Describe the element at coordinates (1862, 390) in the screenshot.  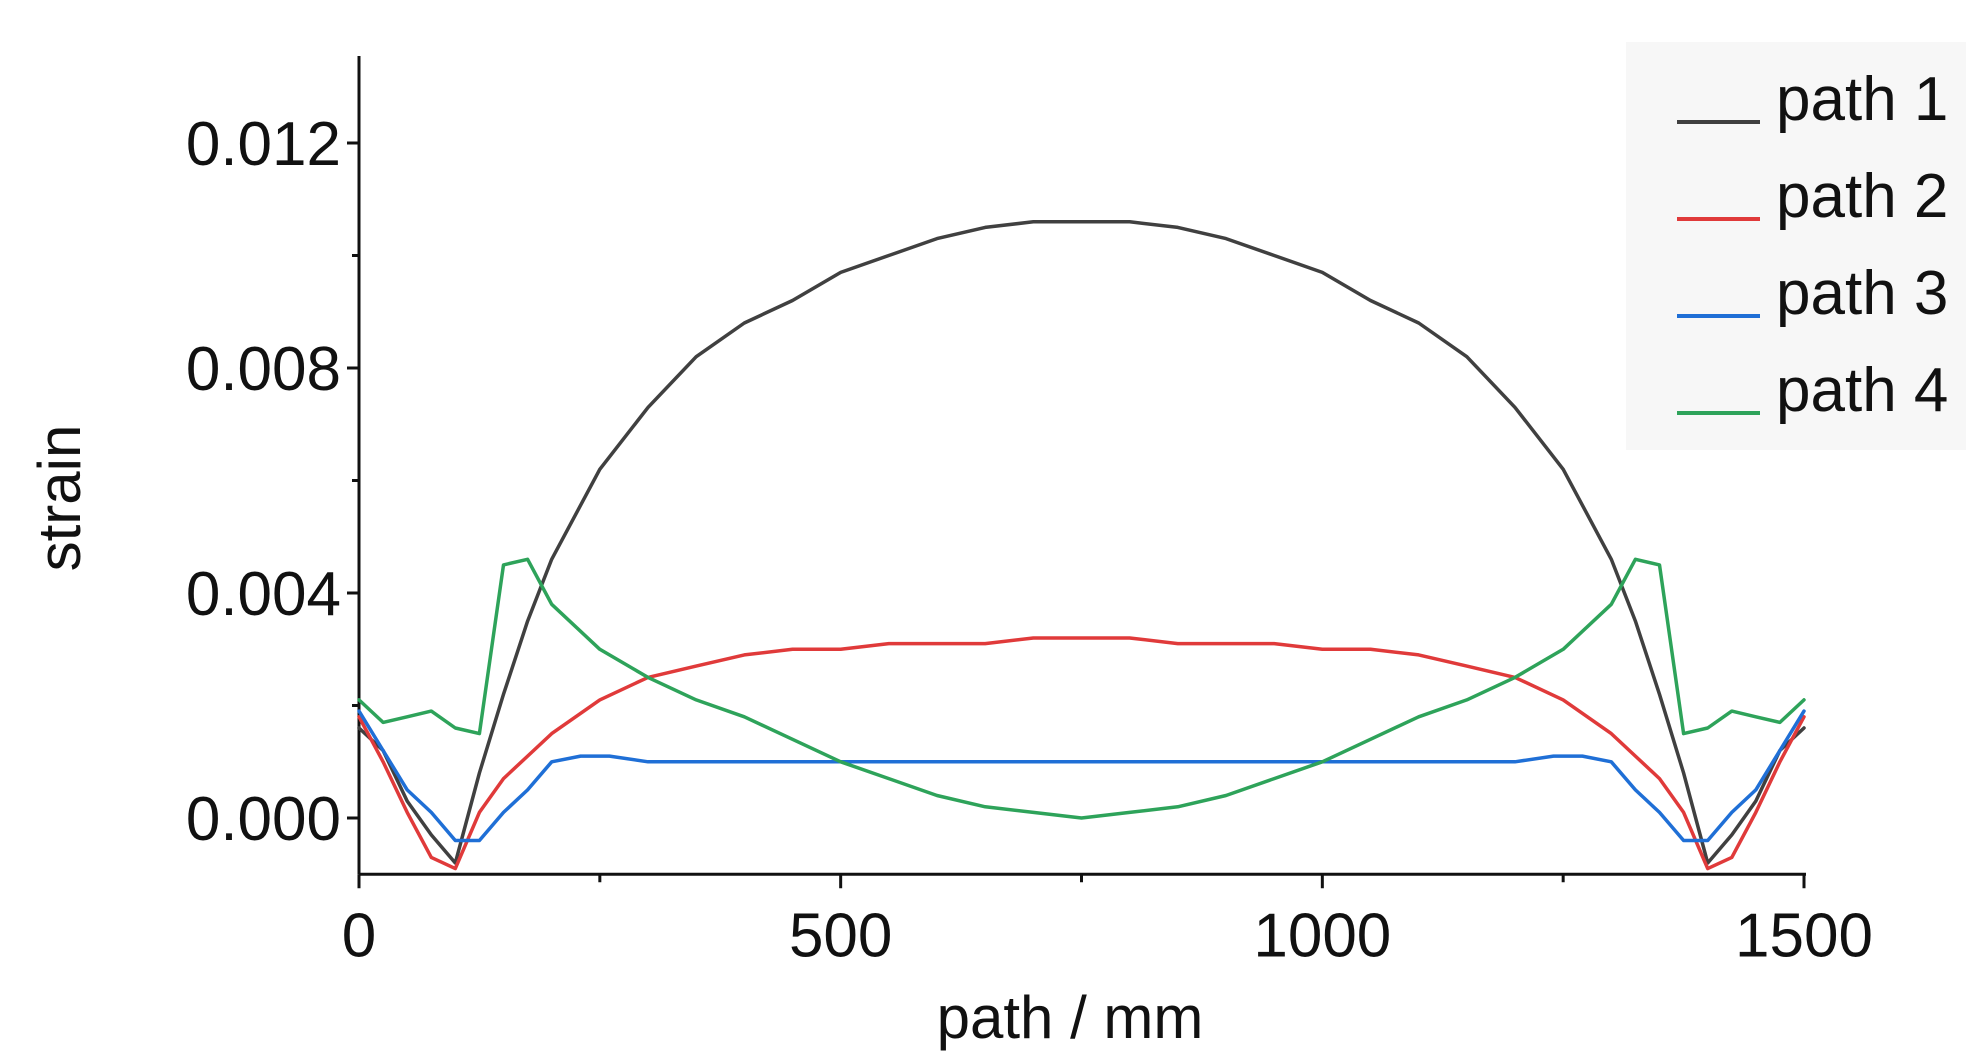
I see `legend-label-path-4: path 4` at that location.